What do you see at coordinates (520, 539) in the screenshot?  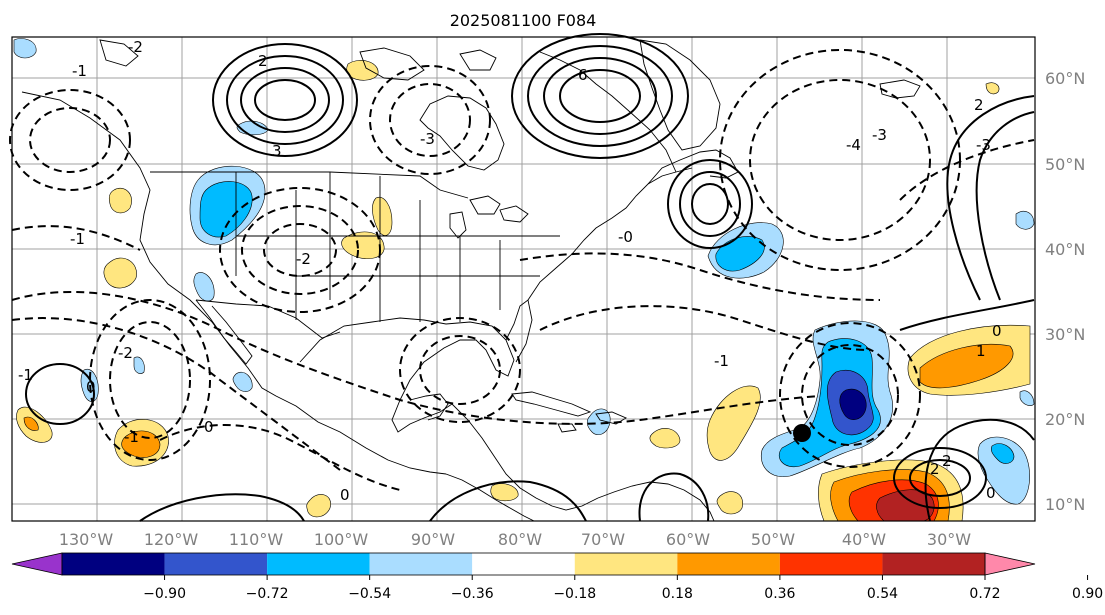 I see `lon-label: 80°W` at bounding box center [520, 539].